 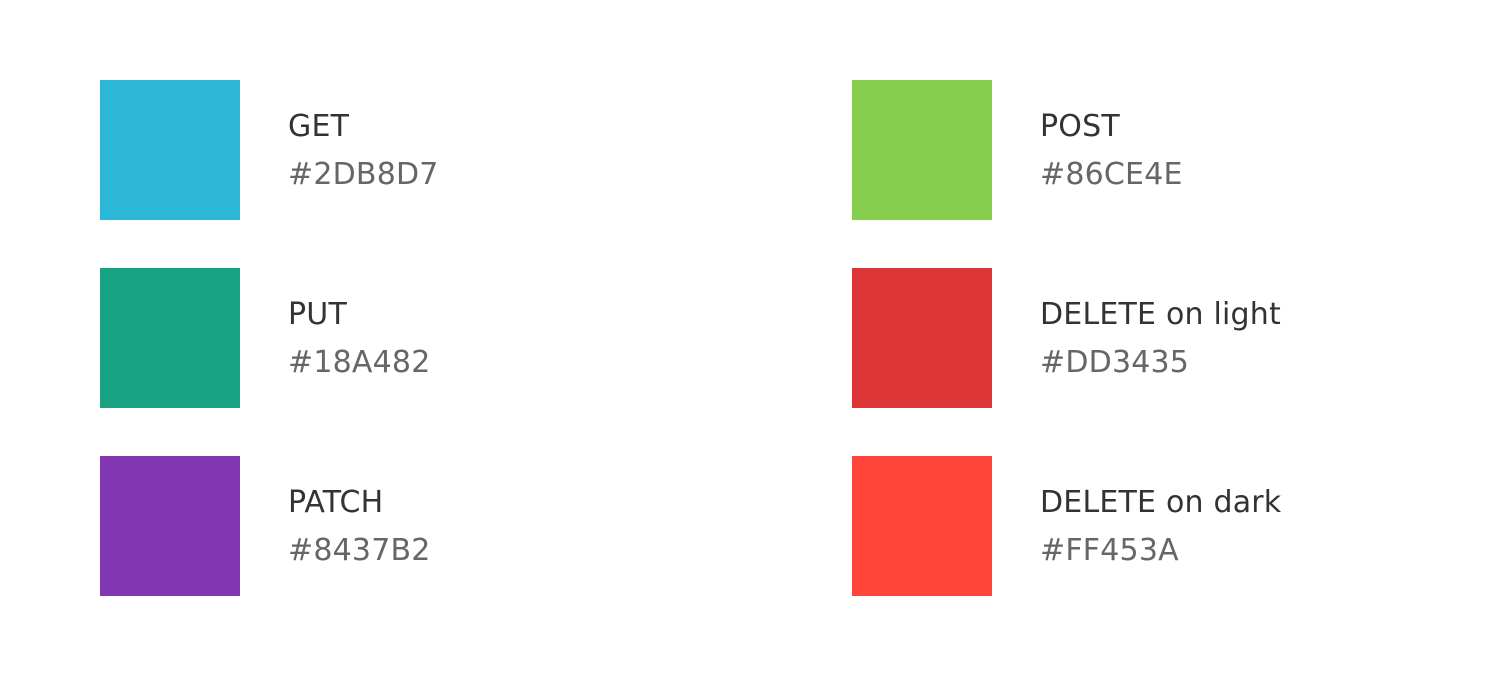 I want to click on swatch-hex-code: #86CE4E, so click(x=1111, y=174).